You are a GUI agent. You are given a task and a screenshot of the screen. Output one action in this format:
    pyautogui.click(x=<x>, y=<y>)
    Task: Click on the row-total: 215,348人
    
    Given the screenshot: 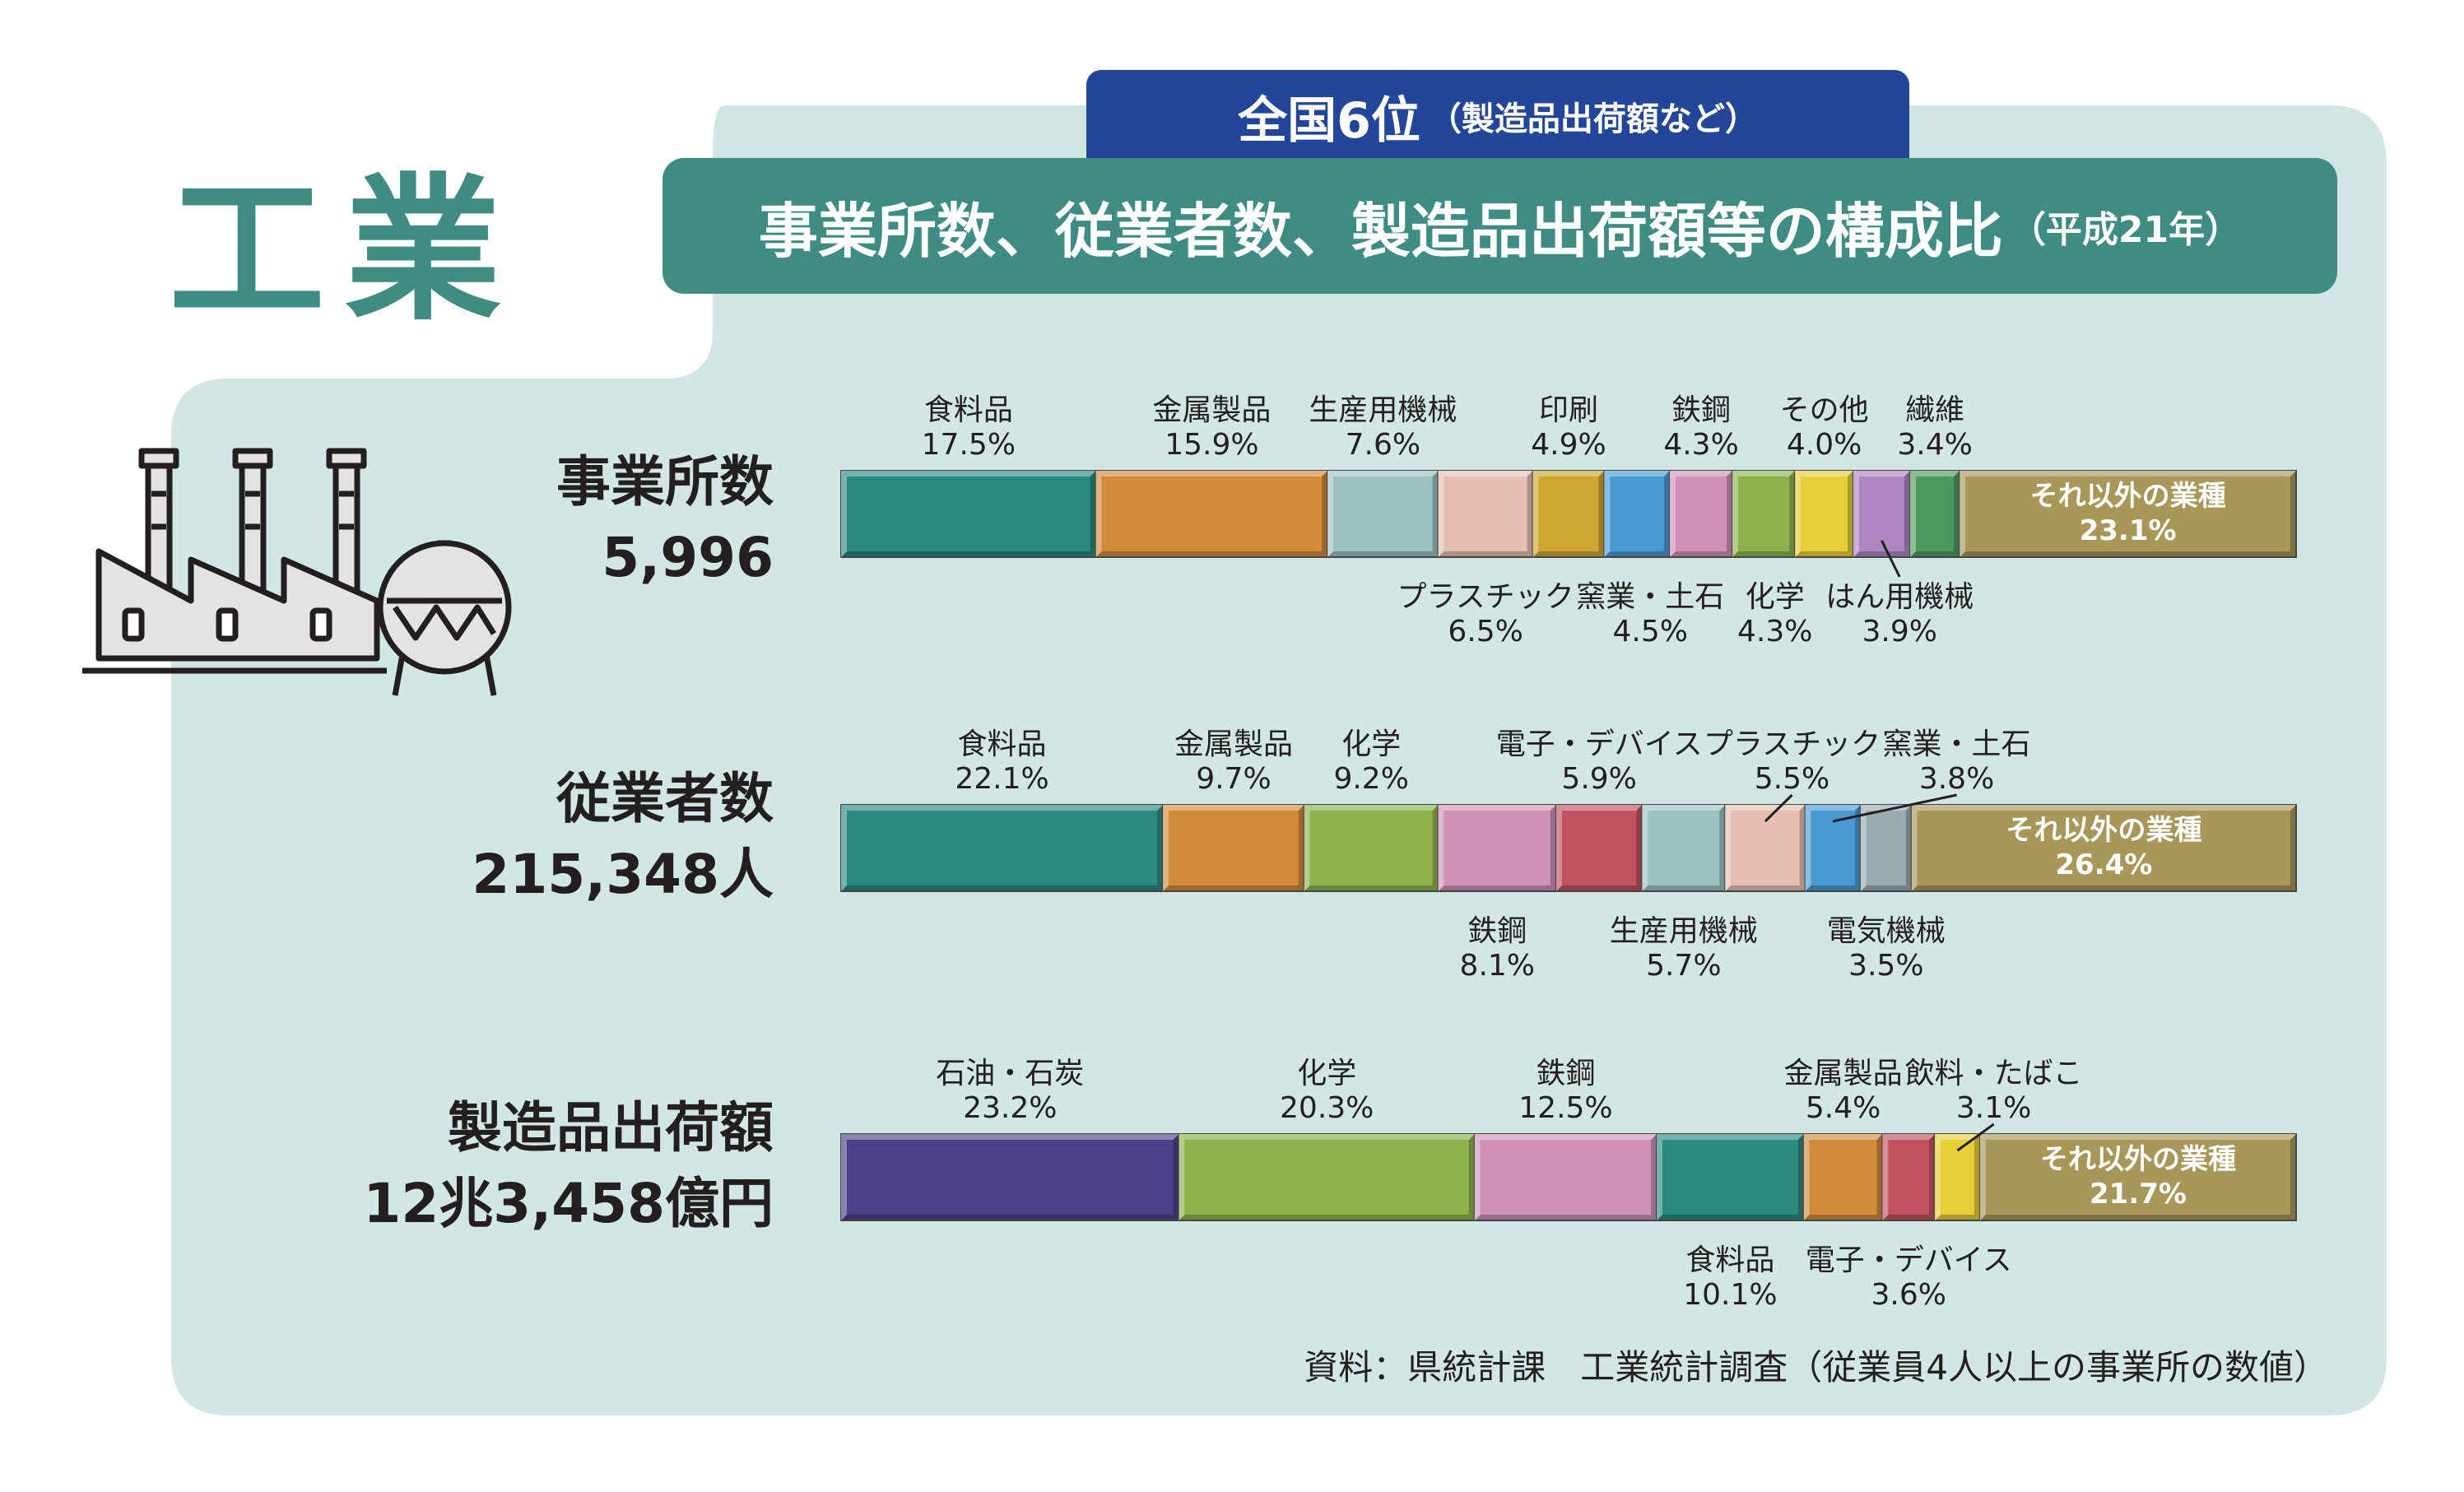 What is the action you would take?
    pyautogui.click(x=623, y=874)
    